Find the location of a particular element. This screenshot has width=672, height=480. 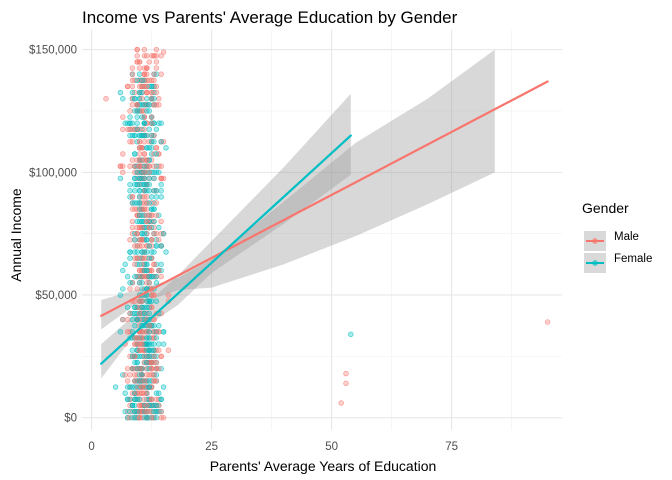

y-axis-title: Annual Income is located at coordinates (16, 235).